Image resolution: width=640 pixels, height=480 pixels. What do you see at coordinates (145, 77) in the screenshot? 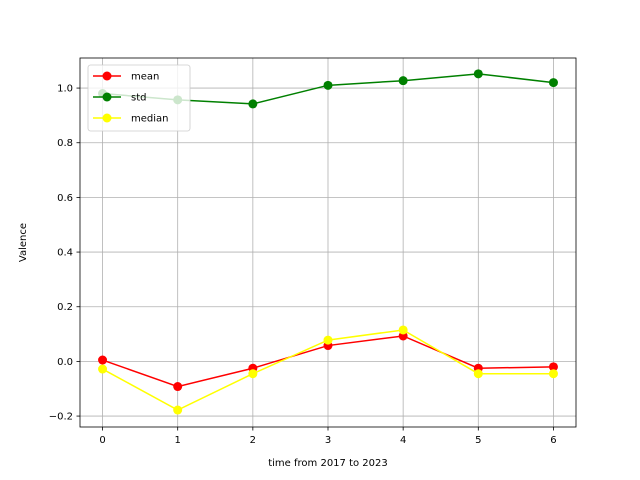
I see `legend-label: mean` at bounding box center [145, 77].